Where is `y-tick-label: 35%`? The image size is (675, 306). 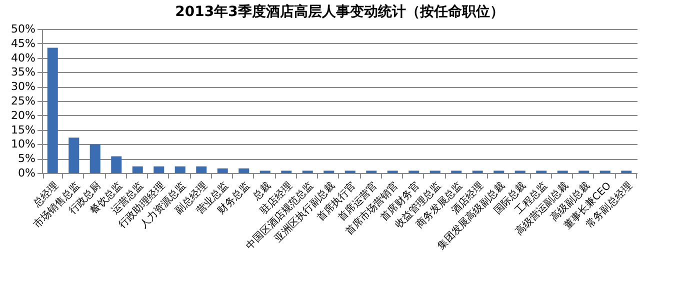
y-tick-label: 35% is located at coordinates (23, 72).